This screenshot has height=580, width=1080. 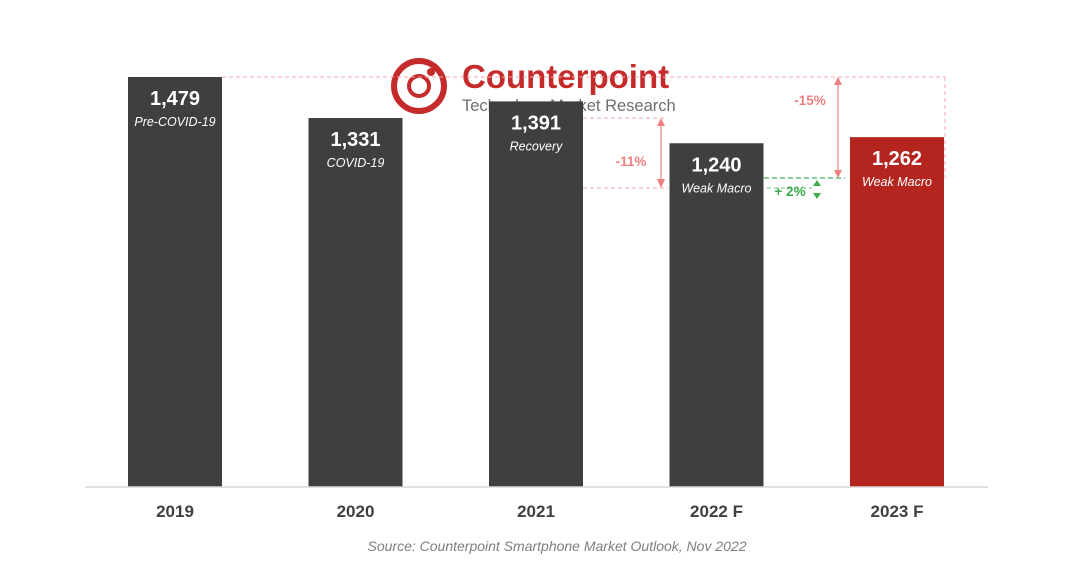 I want to click on logo-ring-icon, so click(x=419, y=86).